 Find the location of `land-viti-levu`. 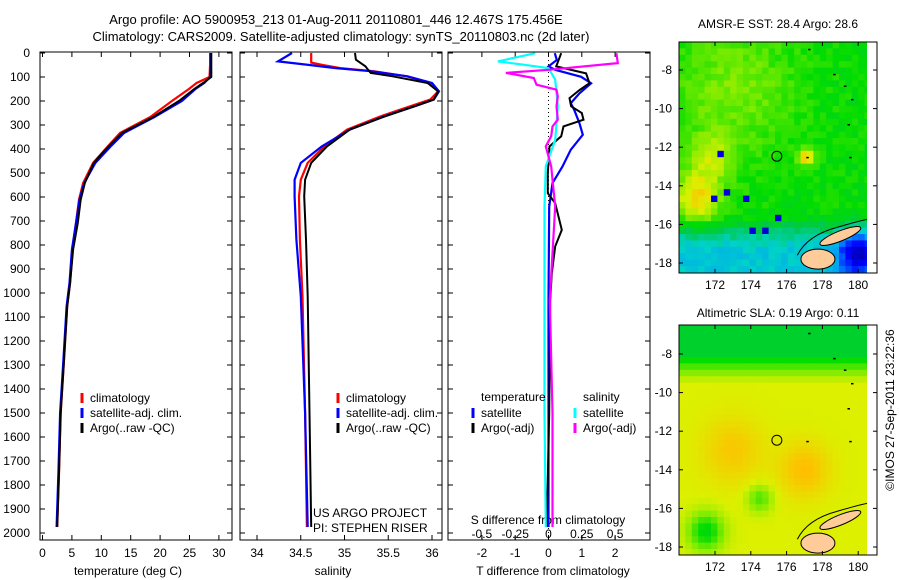

land-viti-levu is located at coordinates (818, 543).